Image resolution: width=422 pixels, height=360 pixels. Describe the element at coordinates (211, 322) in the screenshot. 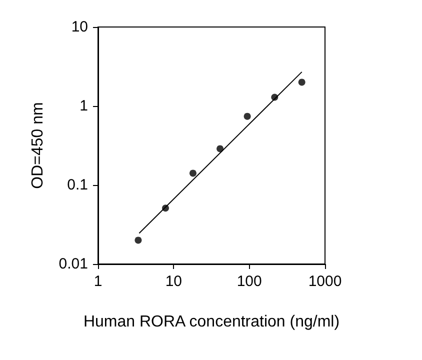

I see `x-axis-title: Human RORA concentration (ng/ml)` at that location.